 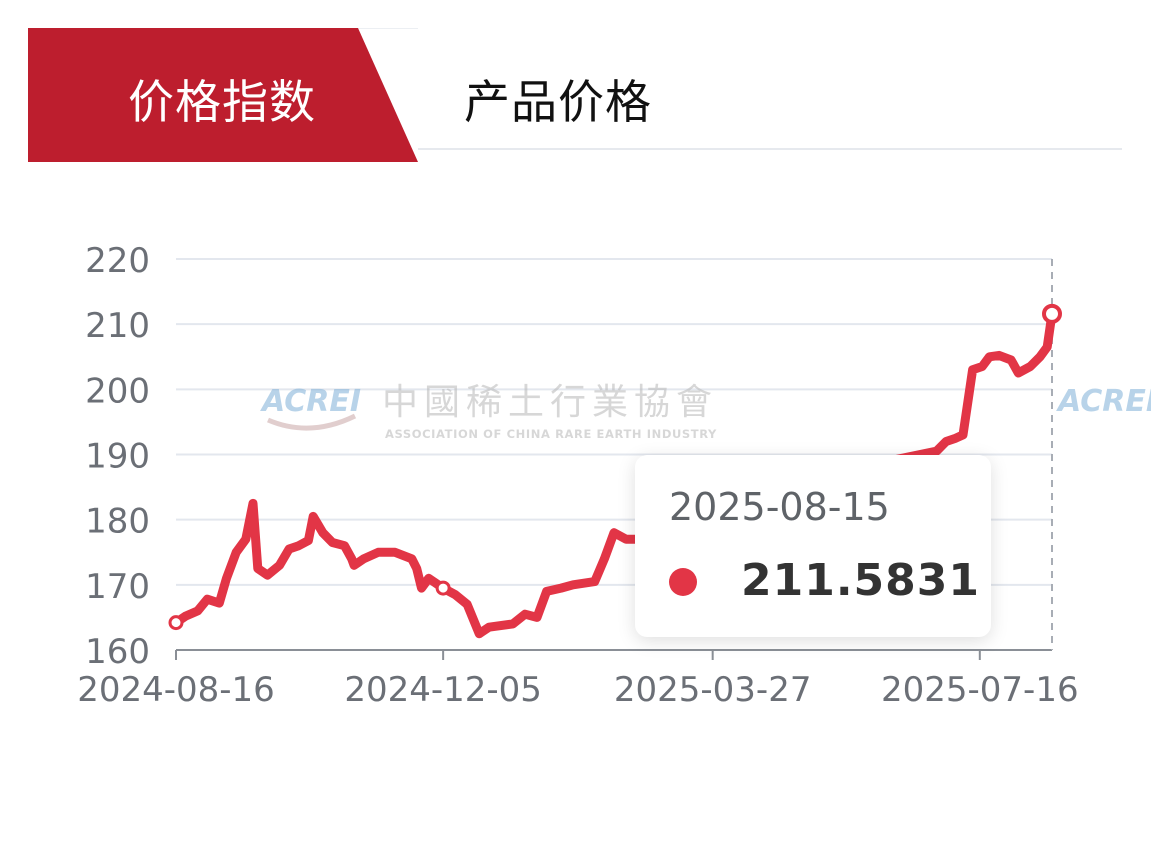 What do you see at coordinates (550, 402) in the screenshot?
I see `watermark-name-cn: 中國稀土行業協會` at bounding box center [550, 402].